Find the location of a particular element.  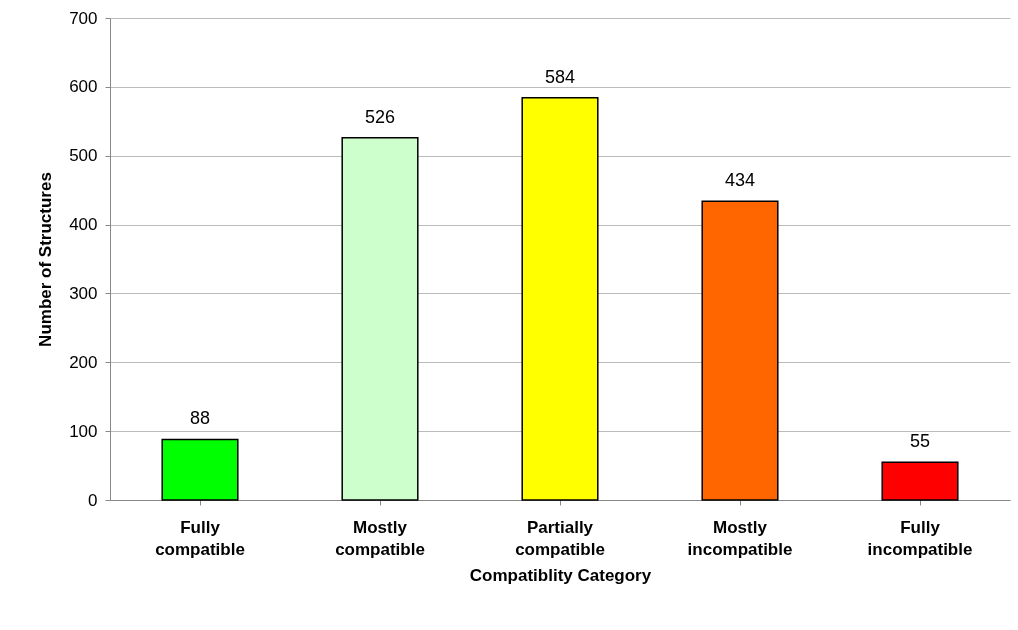

y-tick-label: 700 is located at coordinates (83, 18).